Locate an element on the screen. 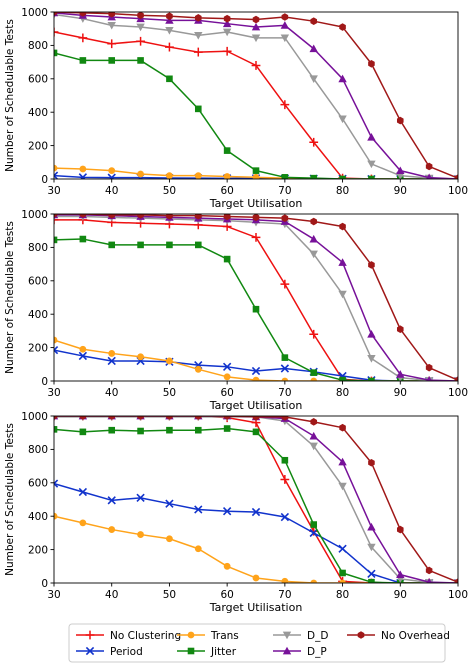 Image resolution: width=474 pixels, height=668 pixels. y-tick-label: 0 is located at coordinates (44, 382).